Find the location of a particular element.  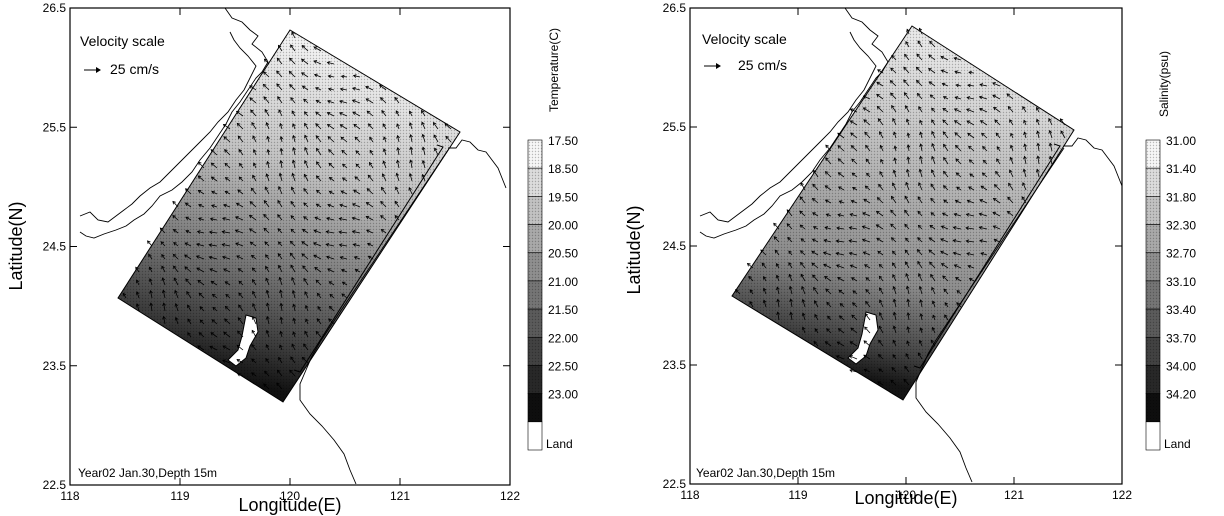

colorbar-level-label: 18.50 is located at coordinates (563, 169).